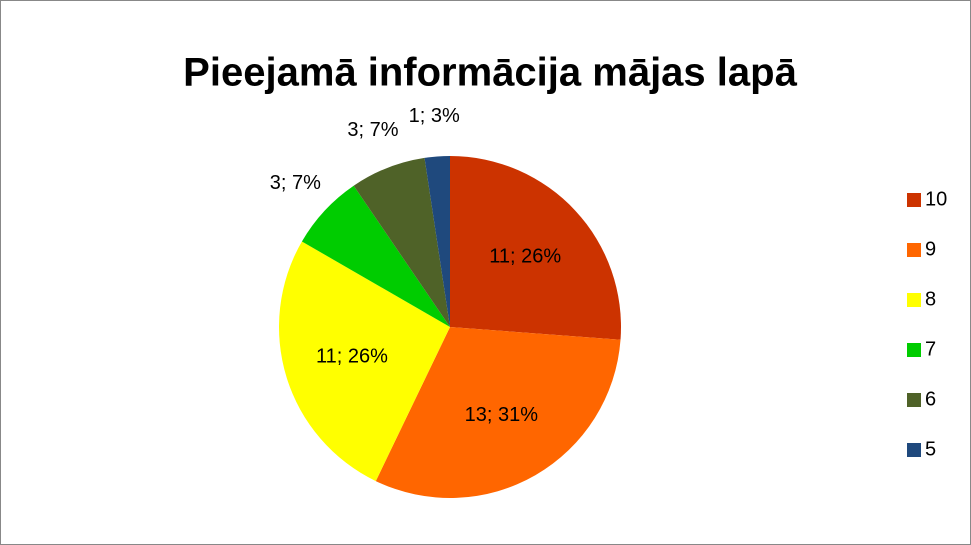 This screenshot has height=545, width=971. I want to click on legend-label: 5, so click(930, 449).